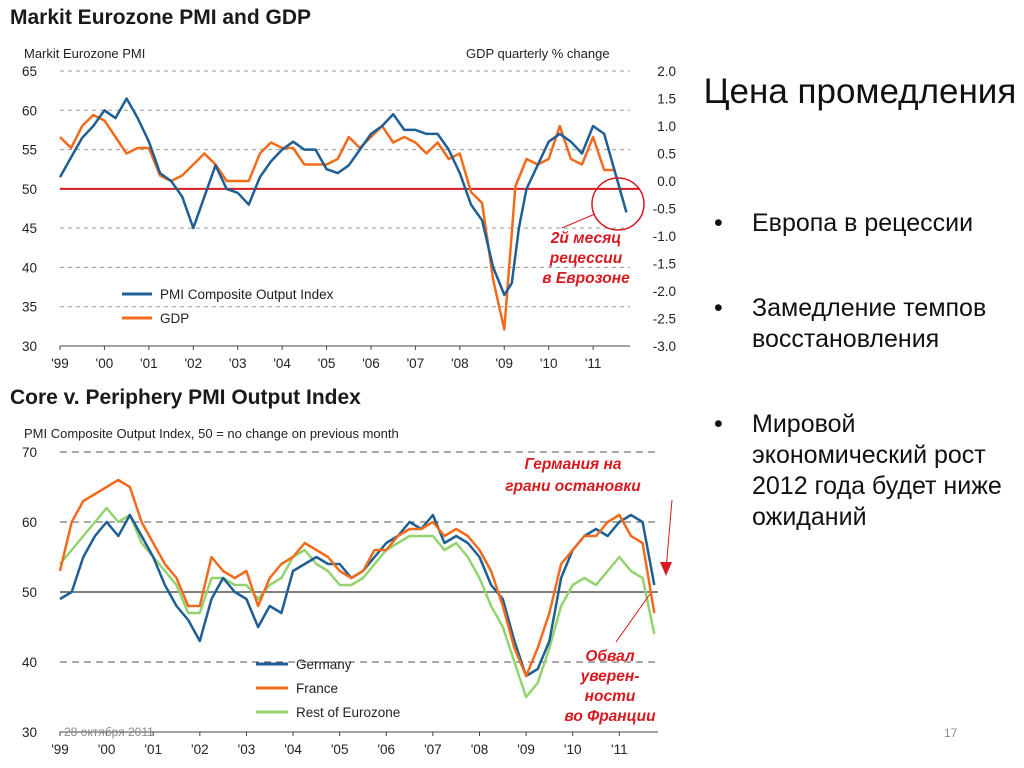 The image size is (1024, 768). Describe the element at coordinates (664, 346) in the screenshot. I see `y-tick-label-right: -3.0` at that location.